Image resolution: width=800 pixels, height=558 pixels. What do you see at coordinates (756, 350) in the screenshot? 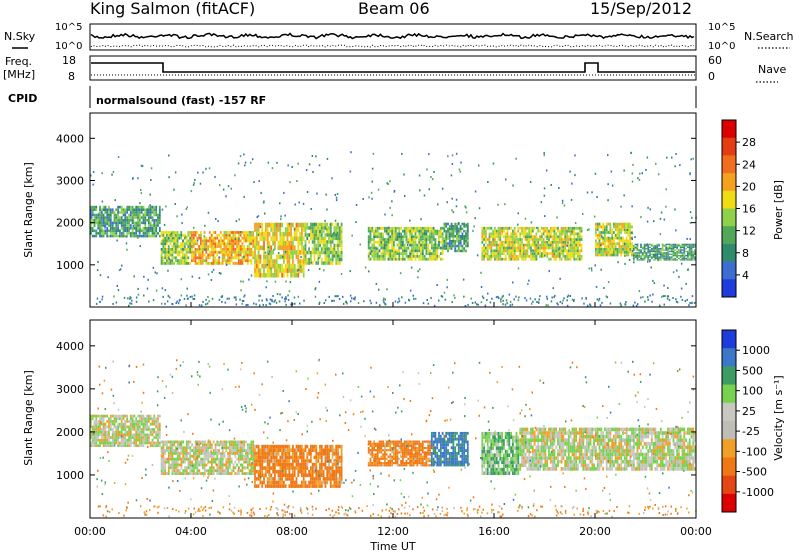
I see `velocity-colorbar-label: 1000` at bounding box center [756, 350].